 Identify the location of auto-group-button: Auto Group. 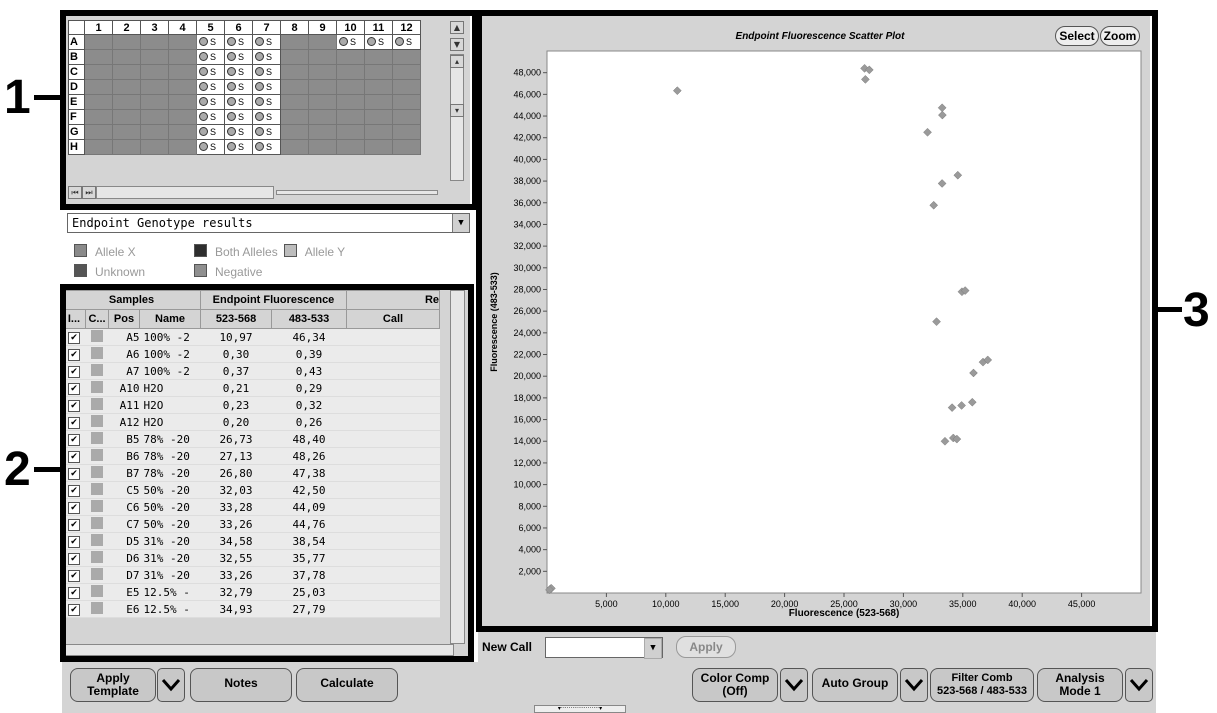
(855, 685).